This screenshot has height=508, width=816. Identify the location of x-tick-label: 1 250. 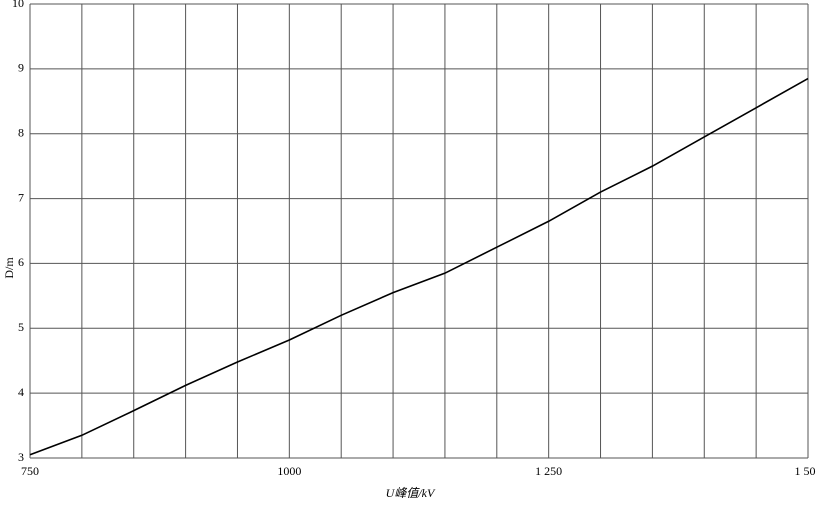
(548, 471).